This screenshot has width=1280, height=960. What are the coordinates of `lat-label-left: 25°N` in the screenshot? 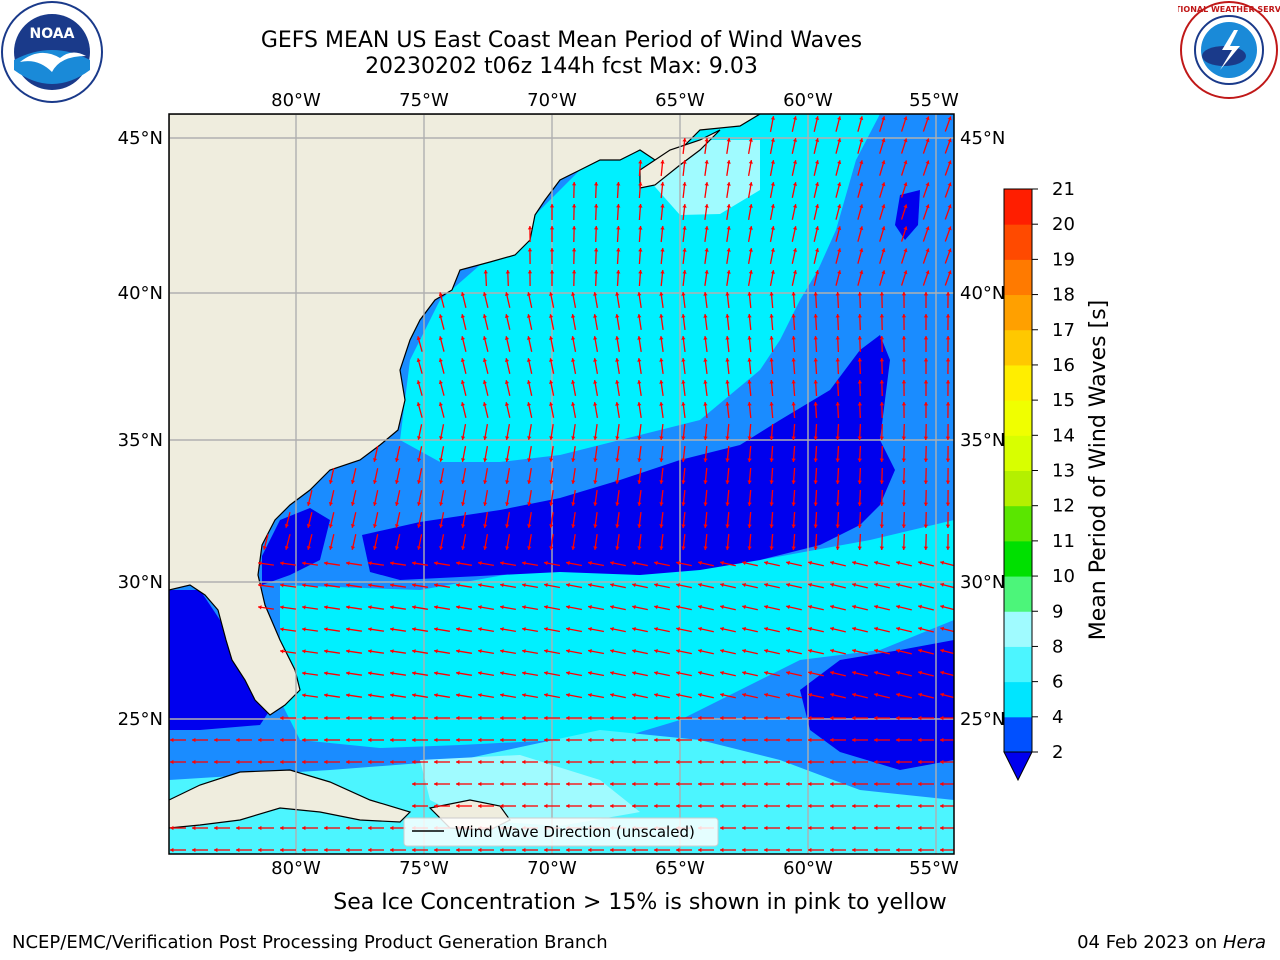 It's located at (140, 719).